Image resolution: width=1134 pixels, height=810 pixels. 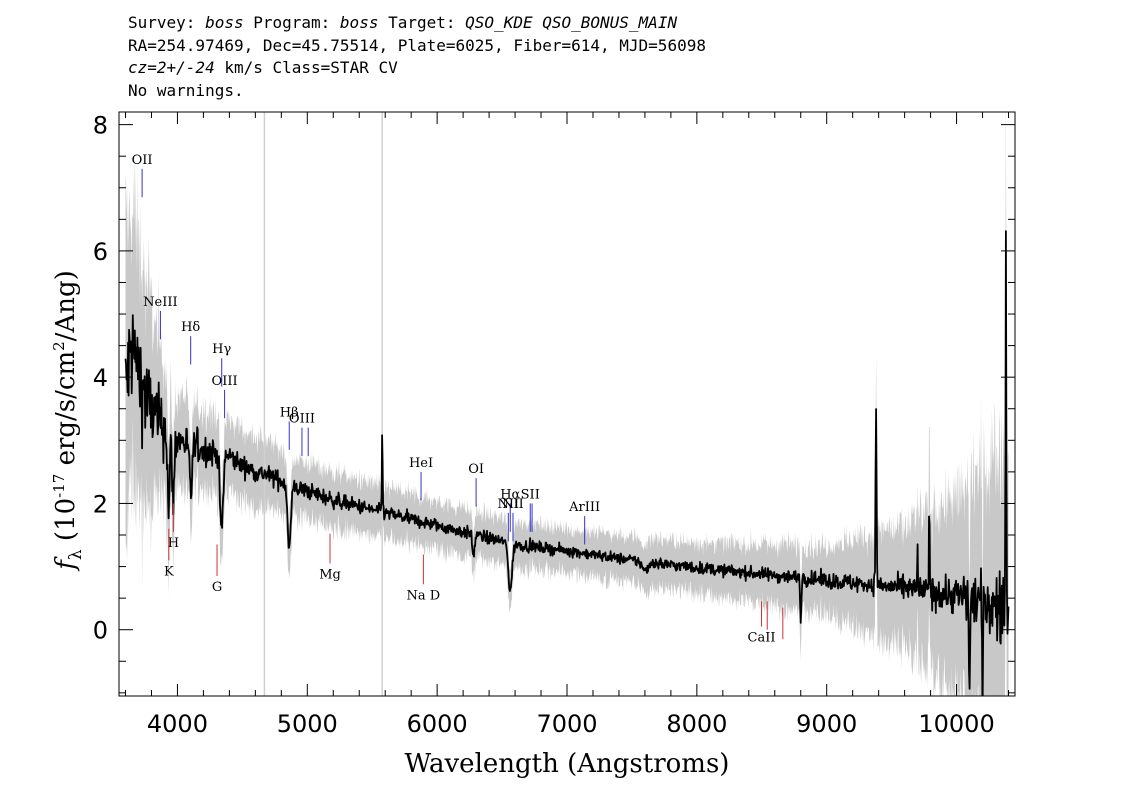 I want to click on program-prefix: Program:, so click(x=291, y=22).